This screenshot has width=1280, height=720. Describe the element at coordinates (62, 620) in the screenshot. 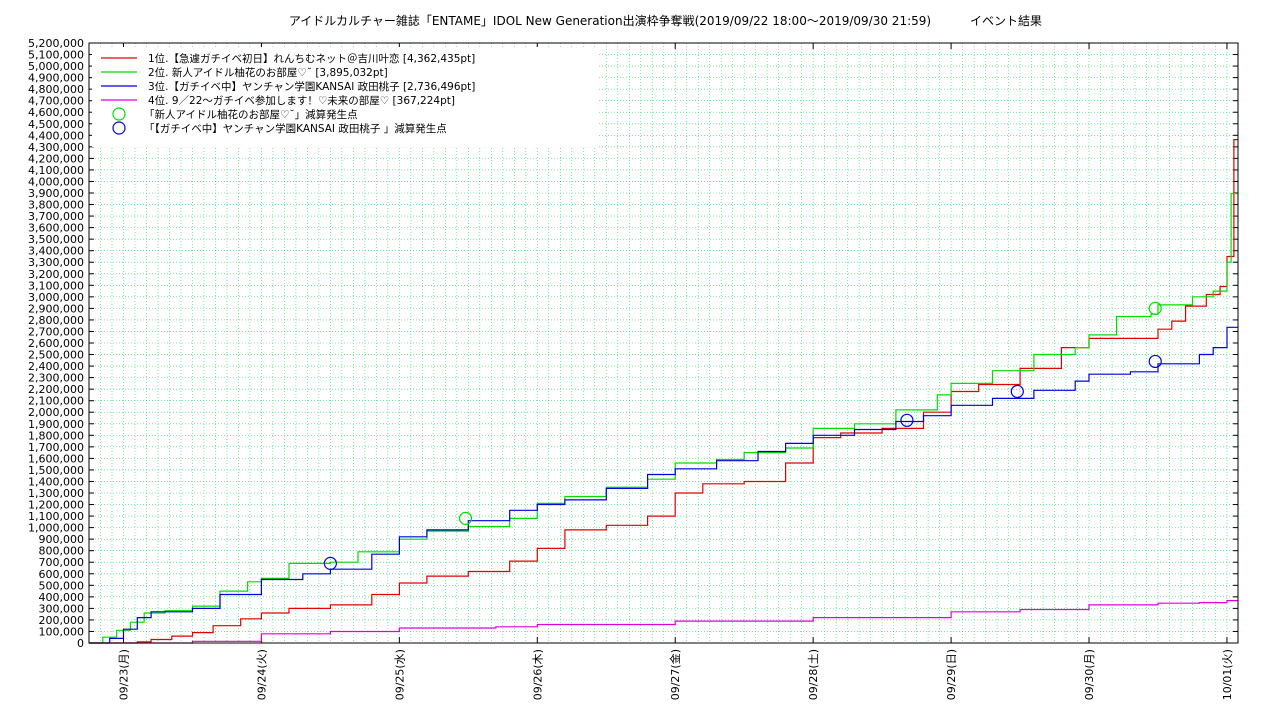

I see `y-tick-label: 200,000` at that location.